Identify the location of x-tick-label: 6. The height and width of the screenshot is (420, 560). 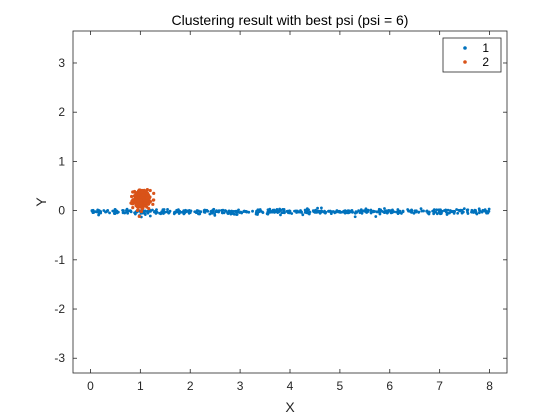
(389, 386).